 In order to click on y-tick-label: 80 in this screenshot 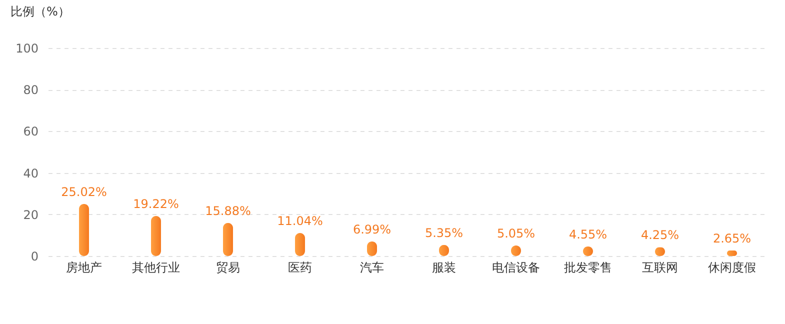, I will do `click(30, 90)`.